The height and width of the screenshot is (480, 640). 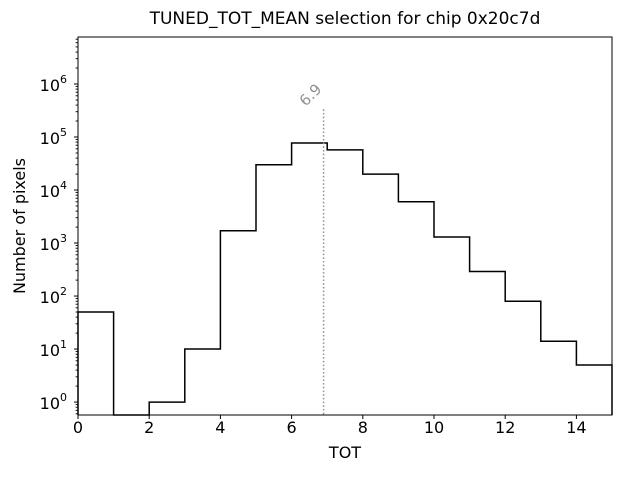 What do you see at coordinates (53, 349) in the screenshot?
I see `y-tick-label: 10¹` at bounding box center [53, 349].